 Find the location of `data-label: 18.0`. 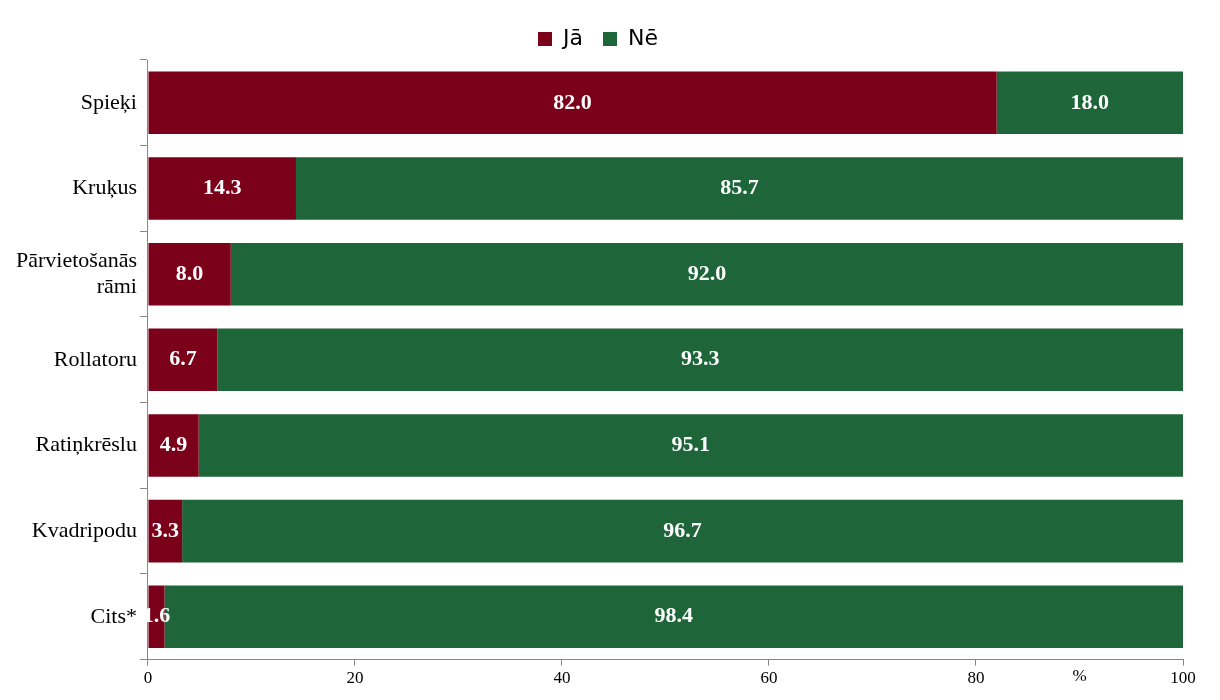

data-label: 18.0 is located at coordinates (1090, 101).